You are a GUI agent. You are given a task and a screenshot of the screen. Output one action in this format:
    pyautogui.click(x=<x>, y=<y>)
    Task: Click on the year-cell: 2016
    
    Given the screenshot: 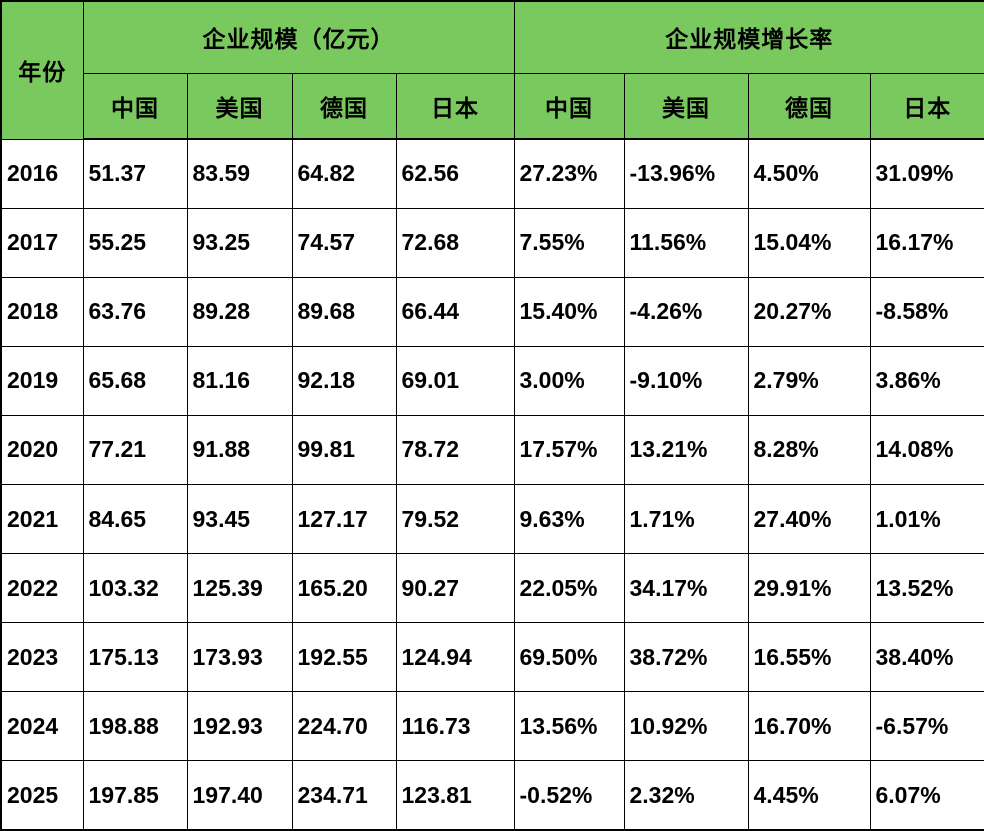 What is the action you would take?
    pyautogui.click(x=42, y=173)
    